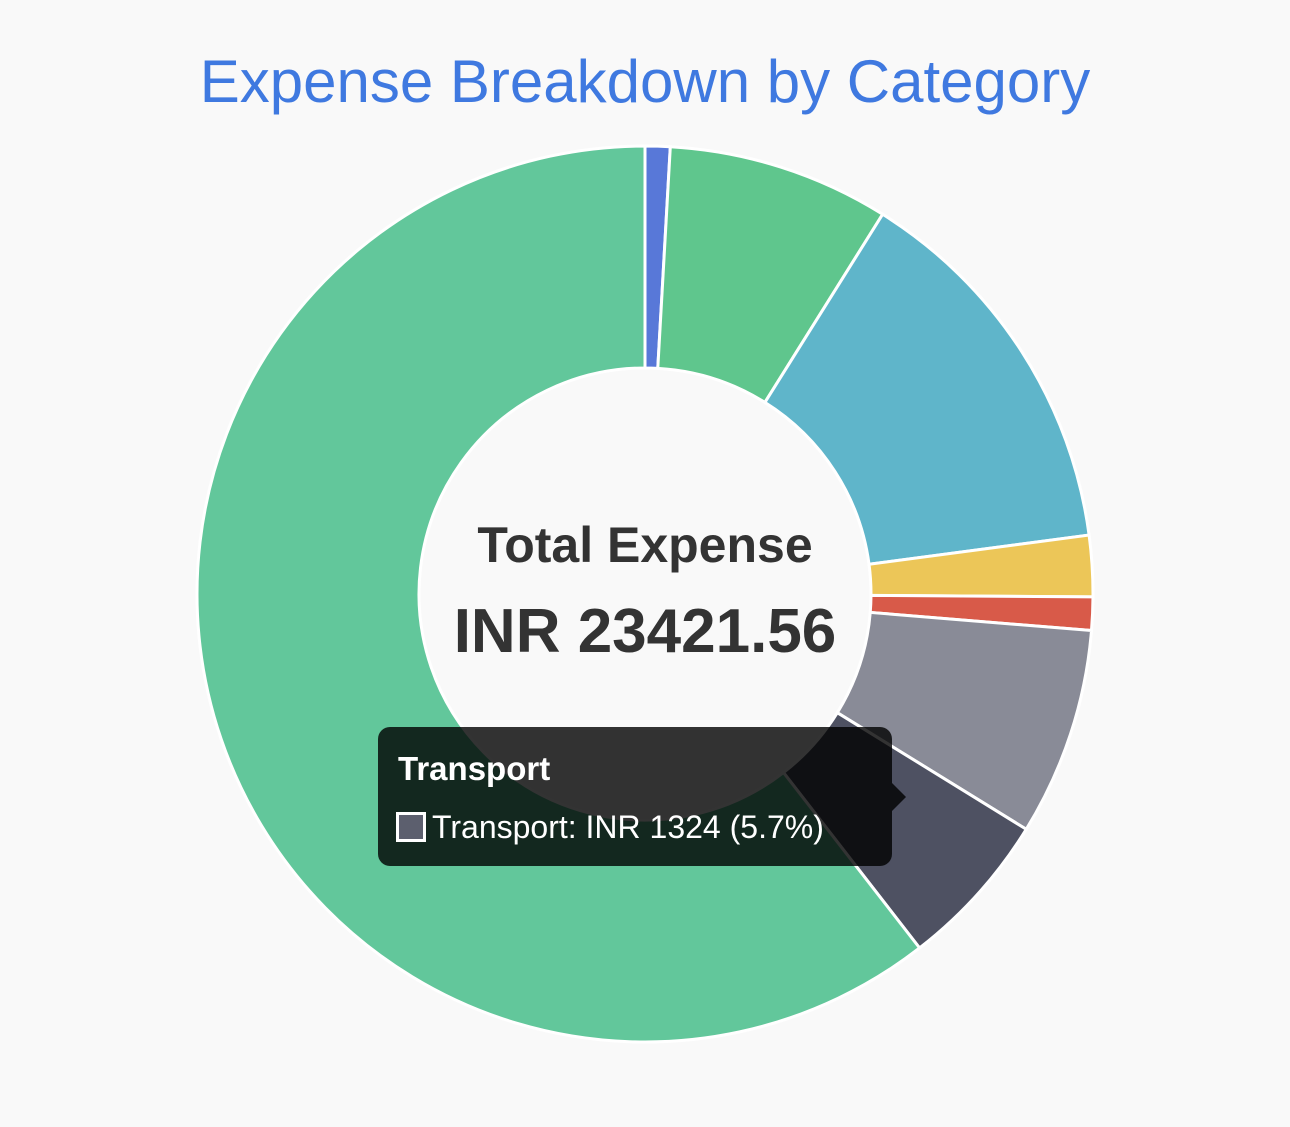  Describe the element at coordinates (644, 545) in the screenshot. I see `center-label: Total Expense` at that location.